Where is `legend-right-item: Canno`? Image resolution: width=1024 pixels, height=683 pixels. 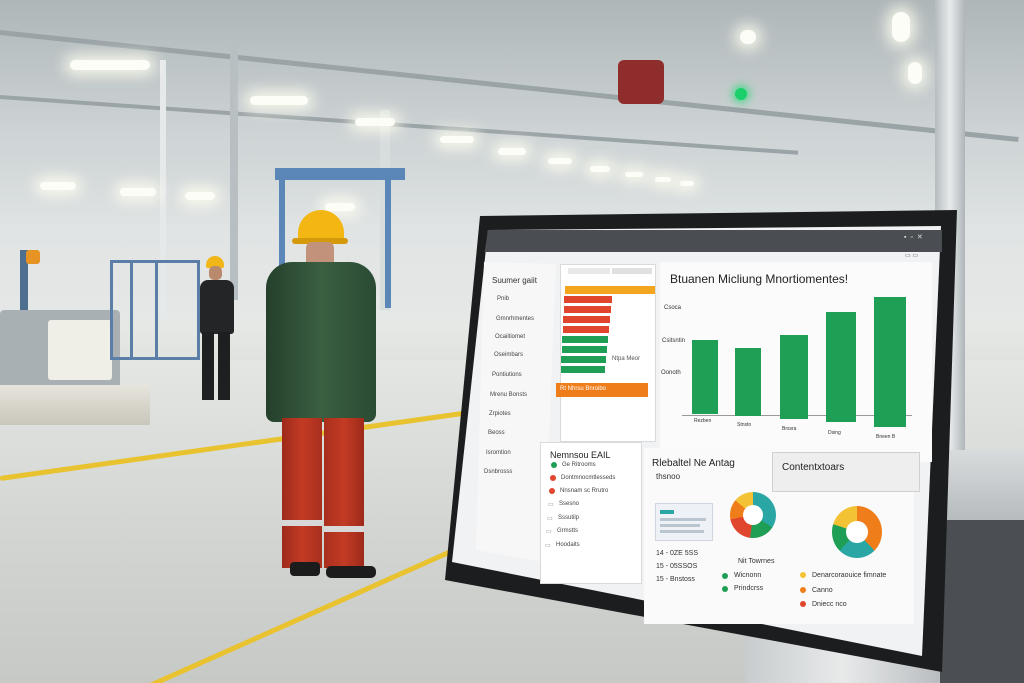 legend-right-item: Canno is located at coordinates (822, 590).